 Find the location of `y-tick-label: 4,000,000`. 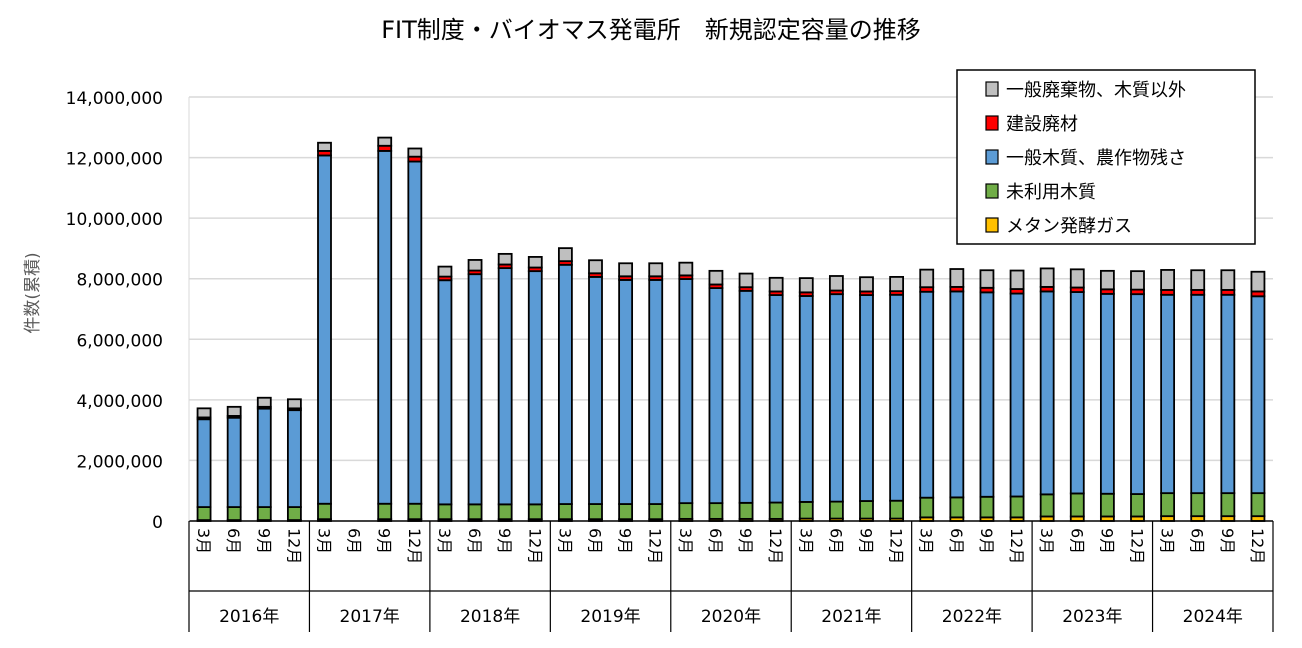

y-tick-label: 4,000,000 is located at coordinates (119, 402).